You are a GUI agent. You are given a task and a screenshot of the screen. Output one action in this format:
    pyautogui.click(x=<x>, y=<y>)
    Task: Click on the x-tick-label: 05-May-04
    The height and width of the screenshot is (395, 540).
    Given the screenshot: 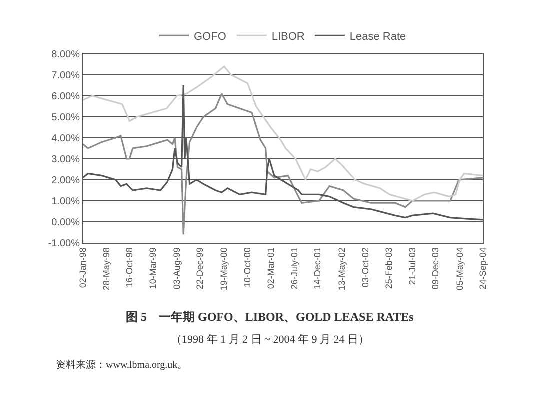 What is the action you would take?
    pyautogui.click(x=459, y=269)
    